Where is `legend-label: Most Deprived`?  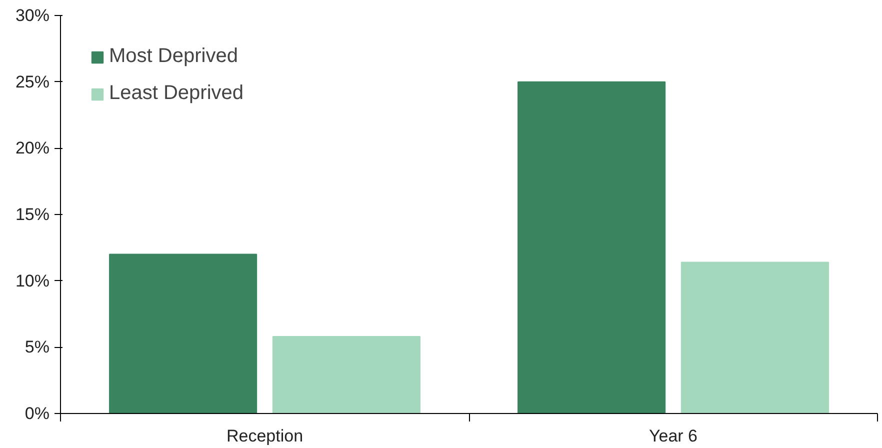
legend-label: Most Deprived is located at coordinates (173, 56).